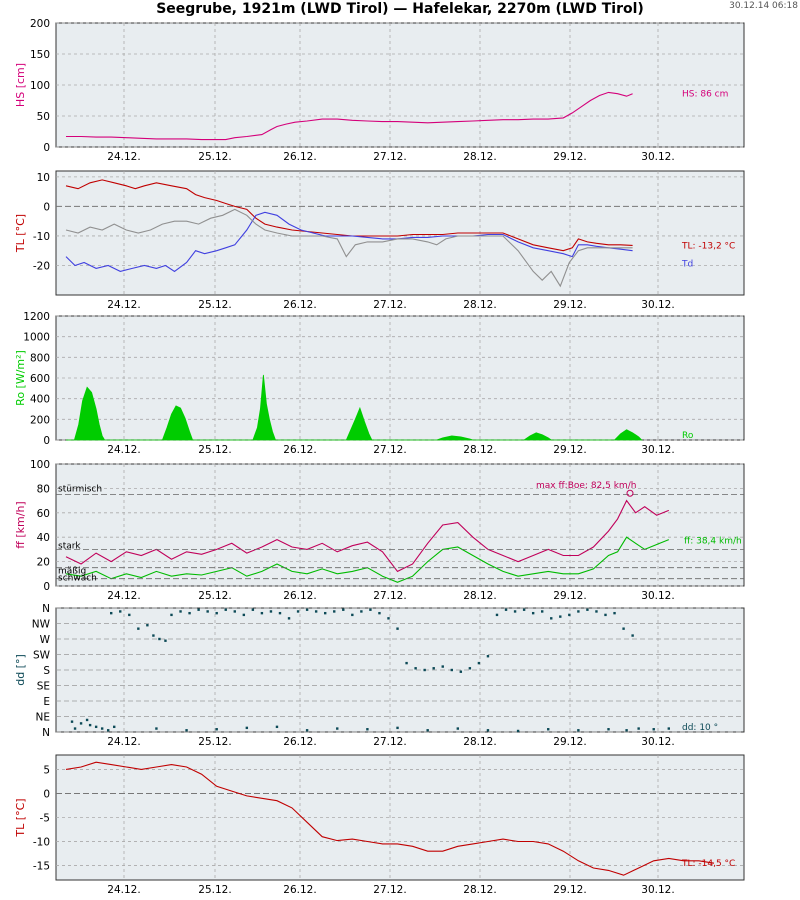 The image size is (800, 900). Describe the element at coordinates (763, 6) in the screenshot. I see `timestamp: 30.12.14 06:18` at that location.